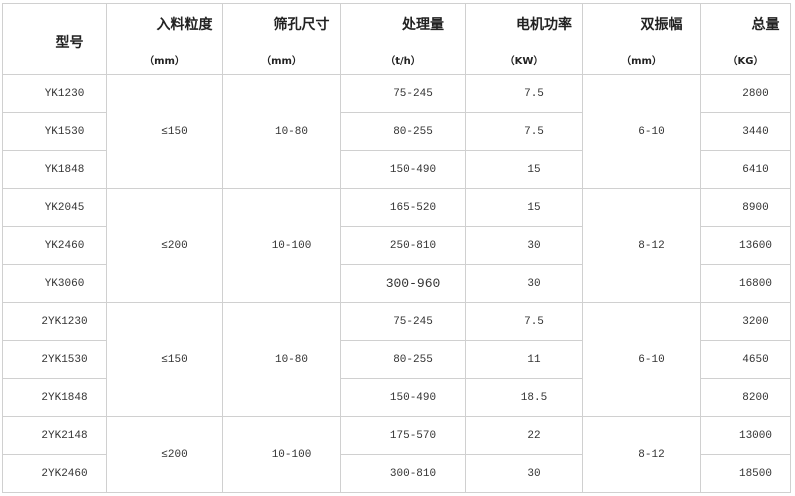  I want to click on header-title: 型号, so click(69, 43).